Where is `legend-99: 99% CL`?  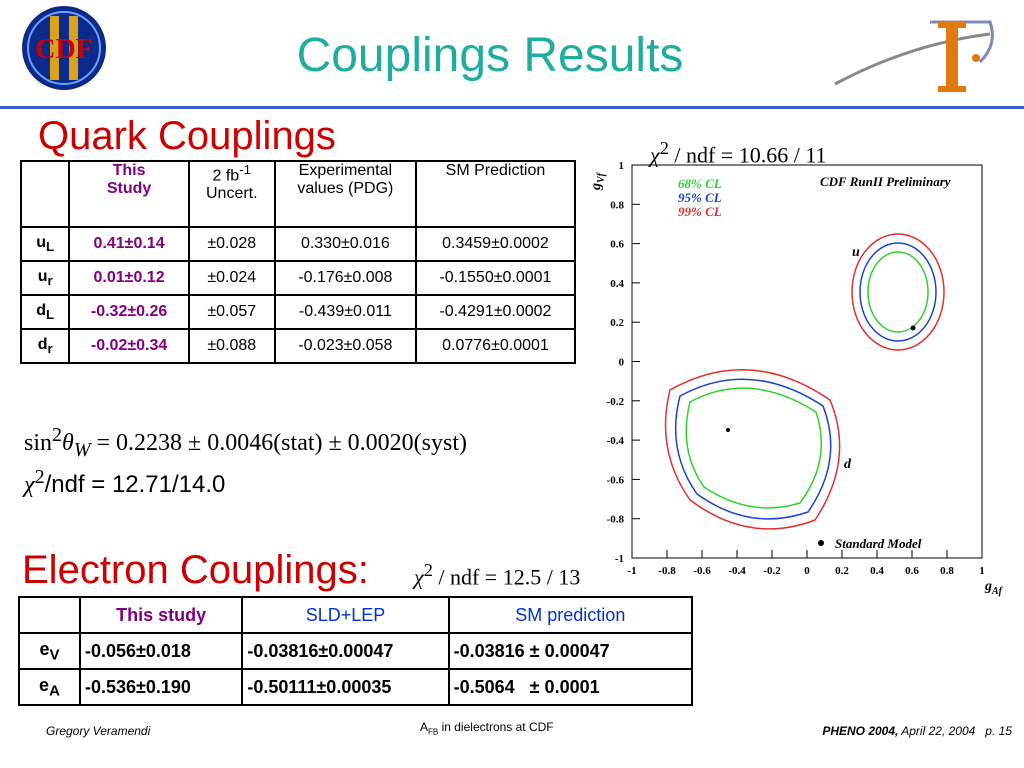 legend-99: 99% CL is located at coordinates (700, 211).